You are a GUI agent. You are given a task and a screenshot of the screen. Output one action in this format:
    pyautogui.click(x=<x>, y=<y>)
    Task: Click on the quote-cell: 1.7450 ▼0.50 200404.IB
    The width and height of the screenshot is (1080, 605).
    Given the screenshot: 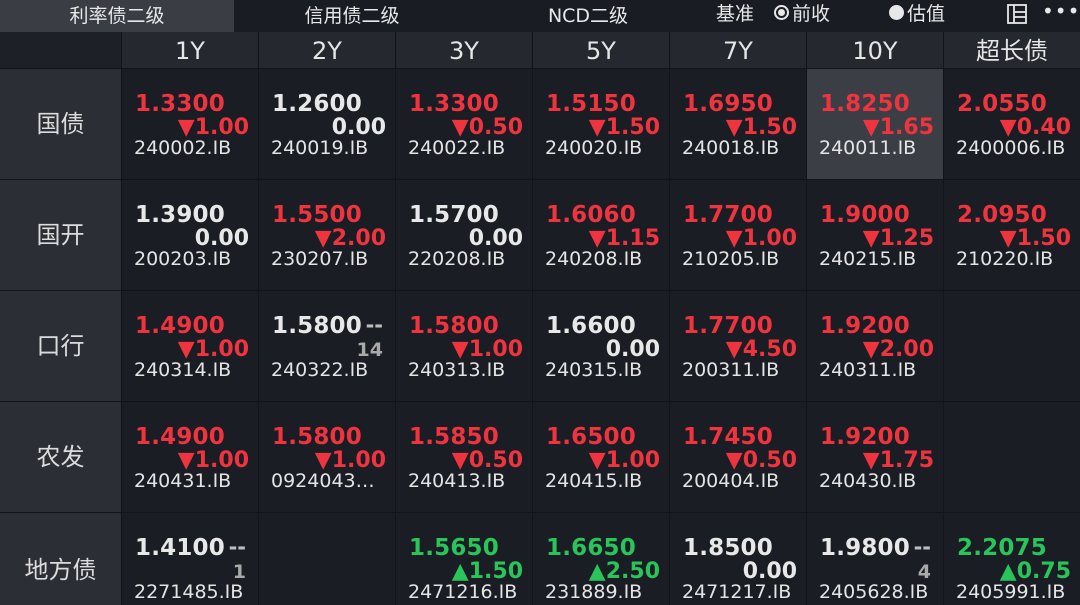 What is the action you would take?
    pyautogui.click(x=738, y=457)
    